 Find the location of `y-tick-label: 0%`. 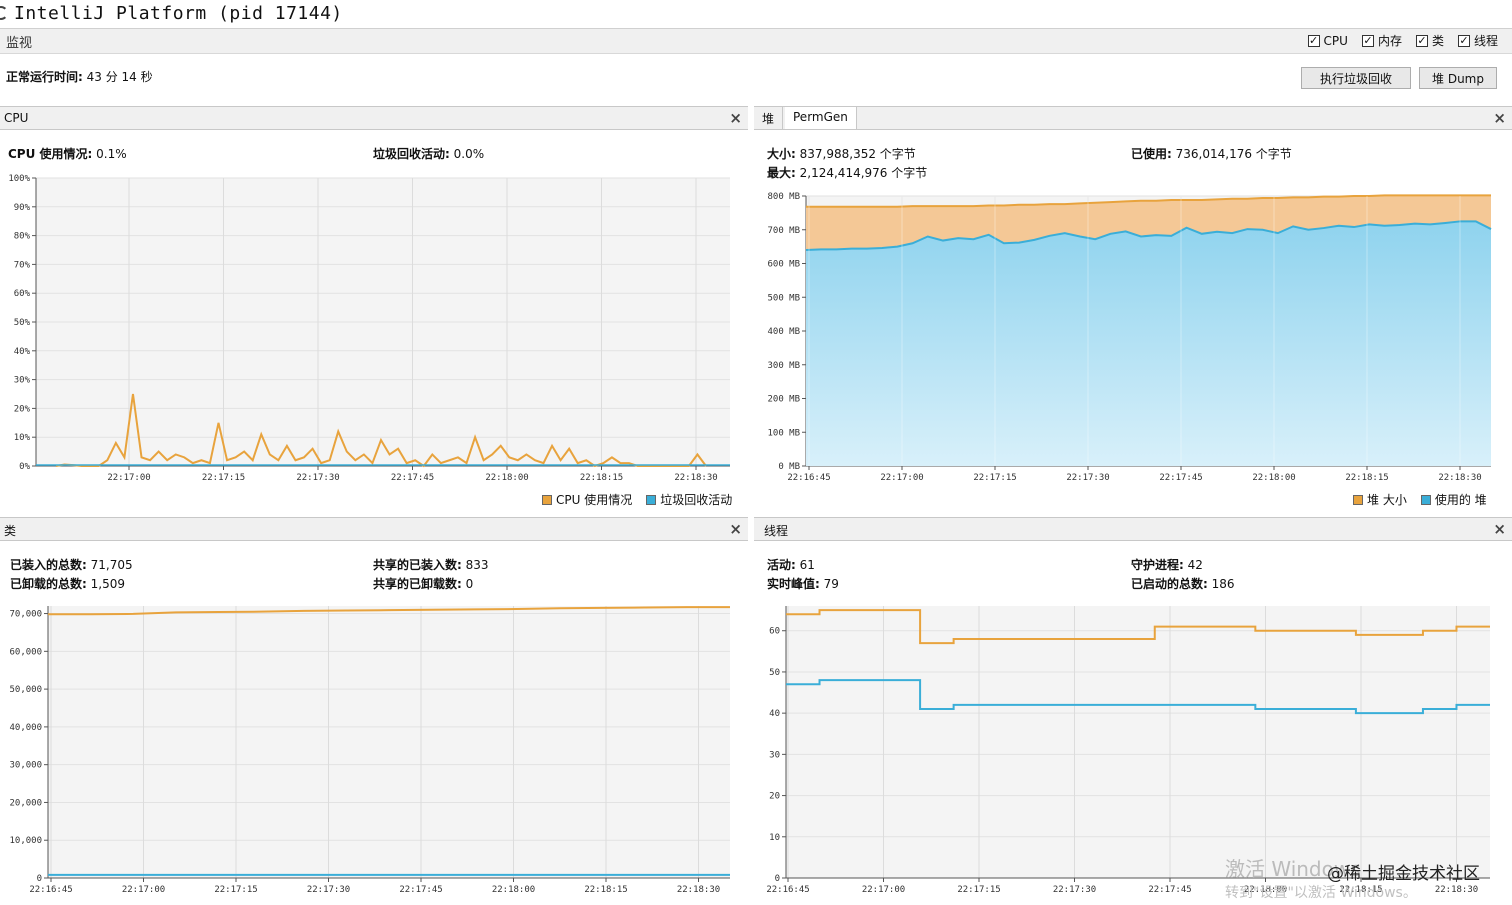

y-tick-label: 0% is located at coordinates (24, 467).